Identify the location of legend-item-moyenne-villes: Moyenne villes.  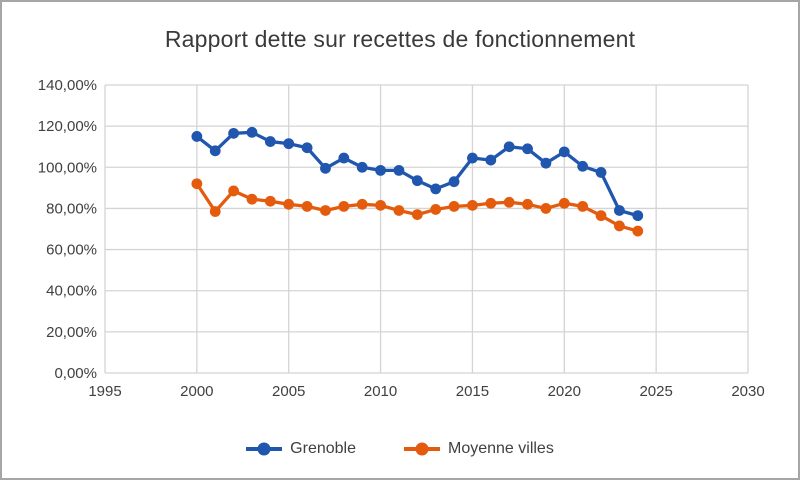
(479, 449).